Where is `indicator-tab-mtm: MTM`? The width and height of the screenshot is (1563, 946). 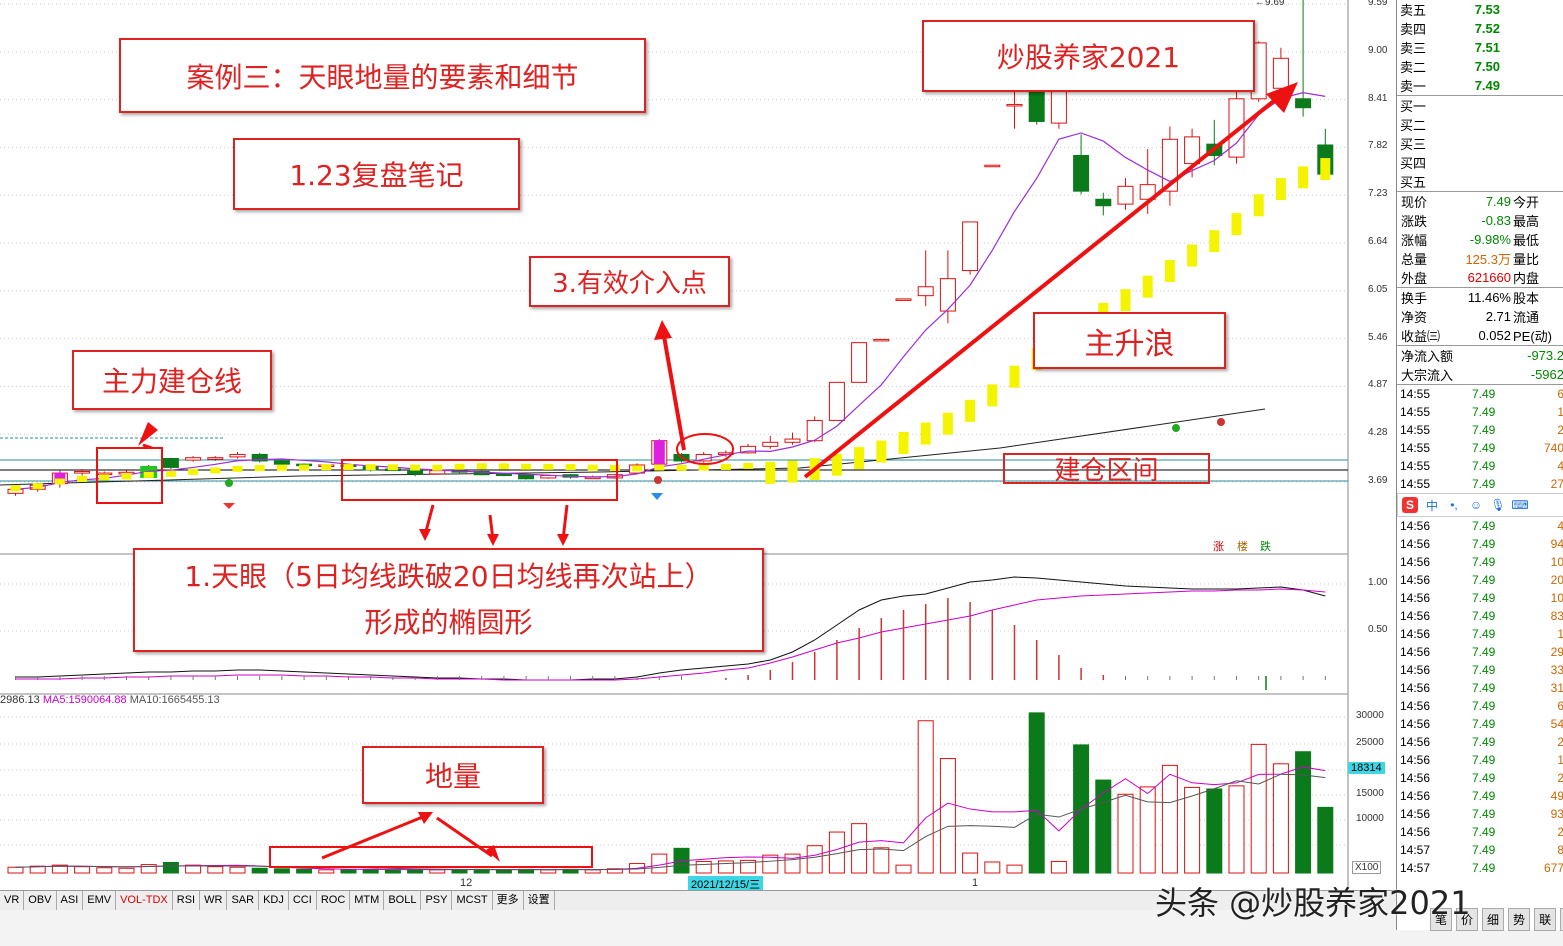
indicator-tab-mtm: MTM is located at coordinates (367, 901).